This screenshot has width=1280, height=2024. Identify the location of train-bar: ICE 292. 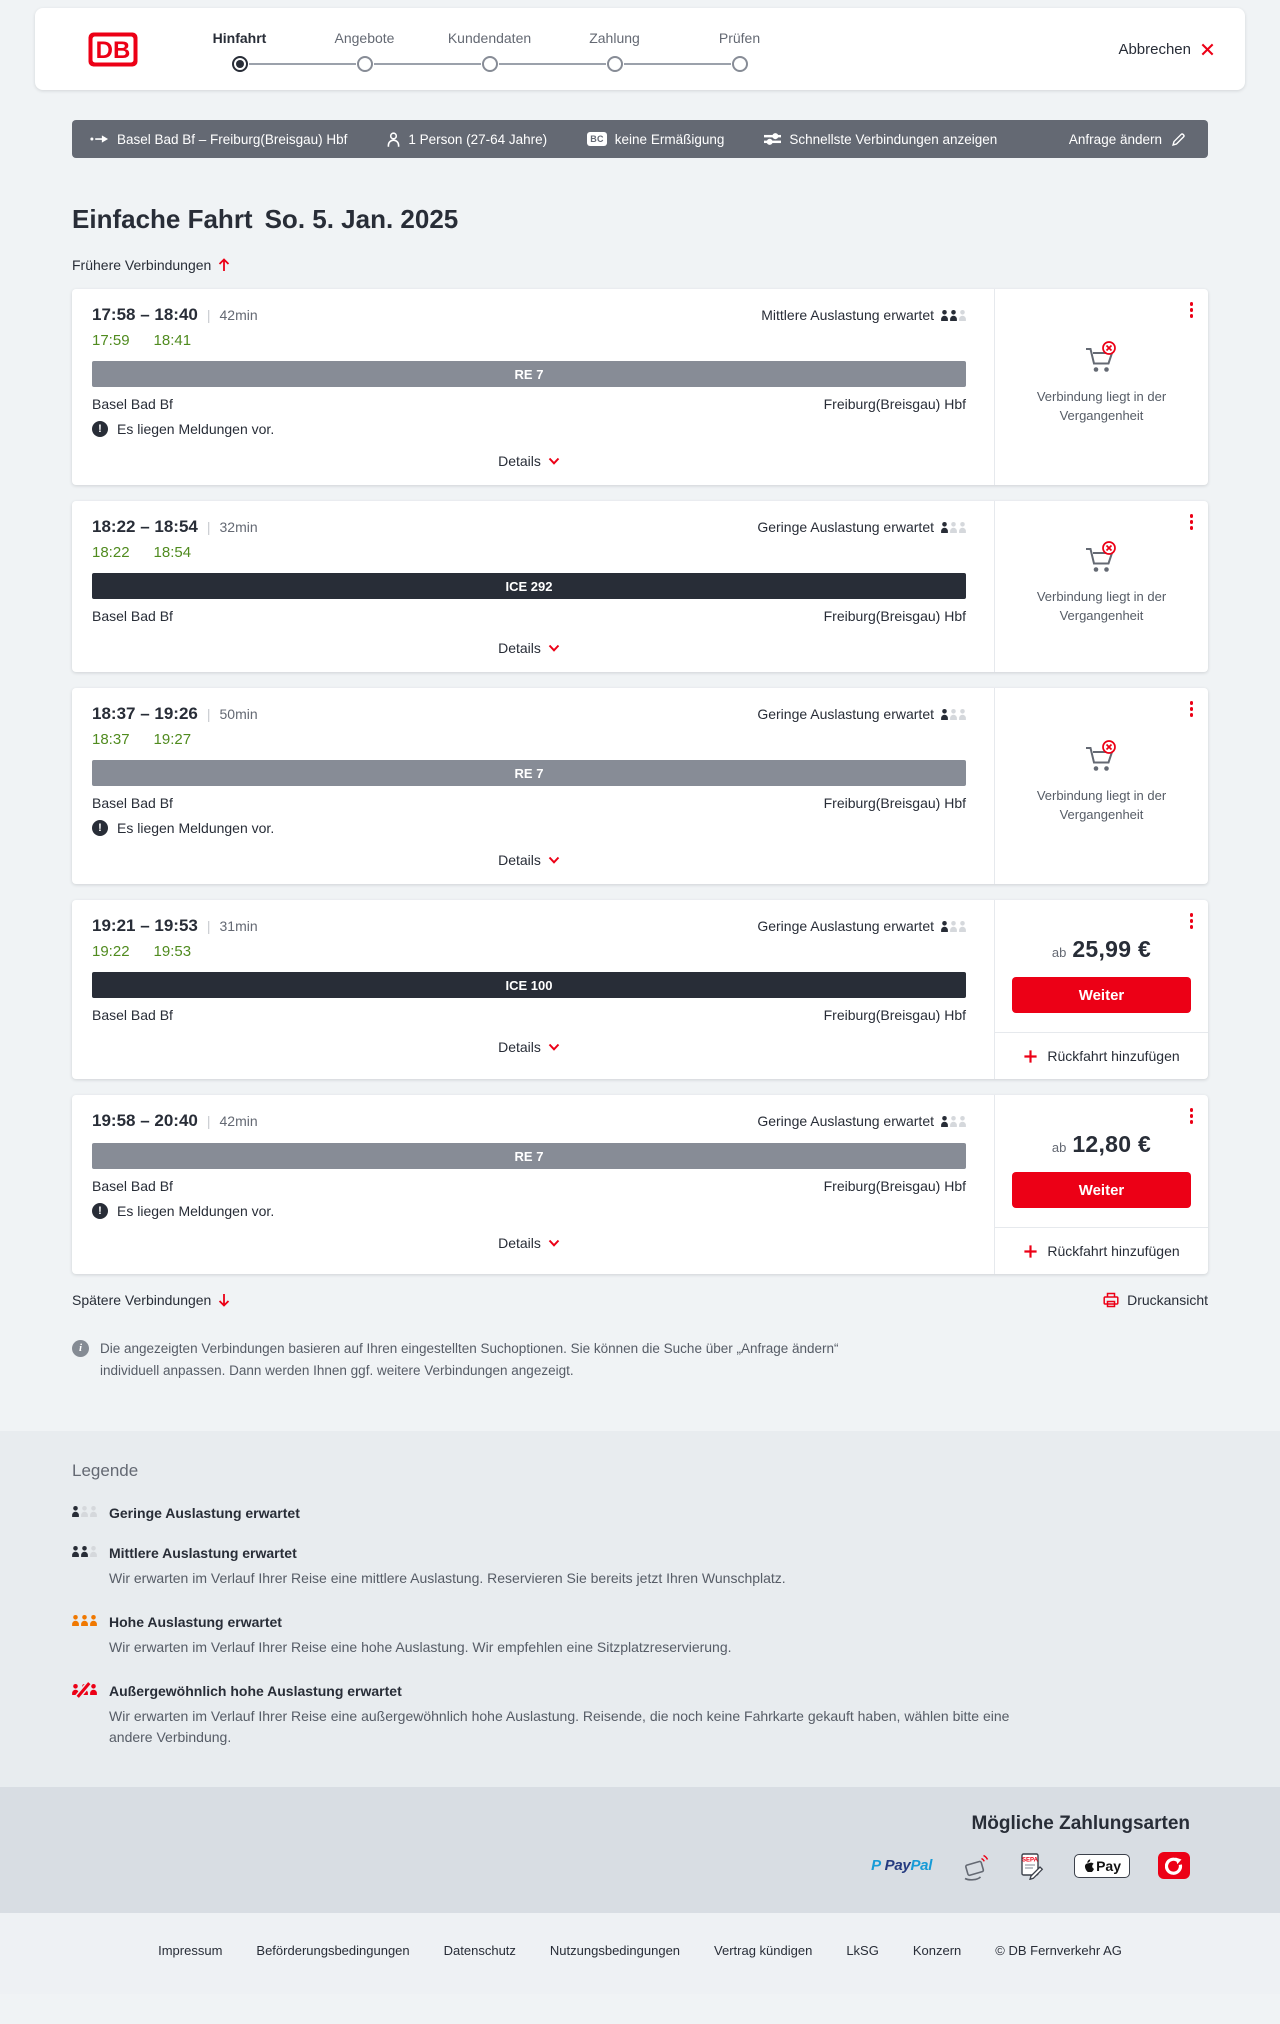
(529, 586).